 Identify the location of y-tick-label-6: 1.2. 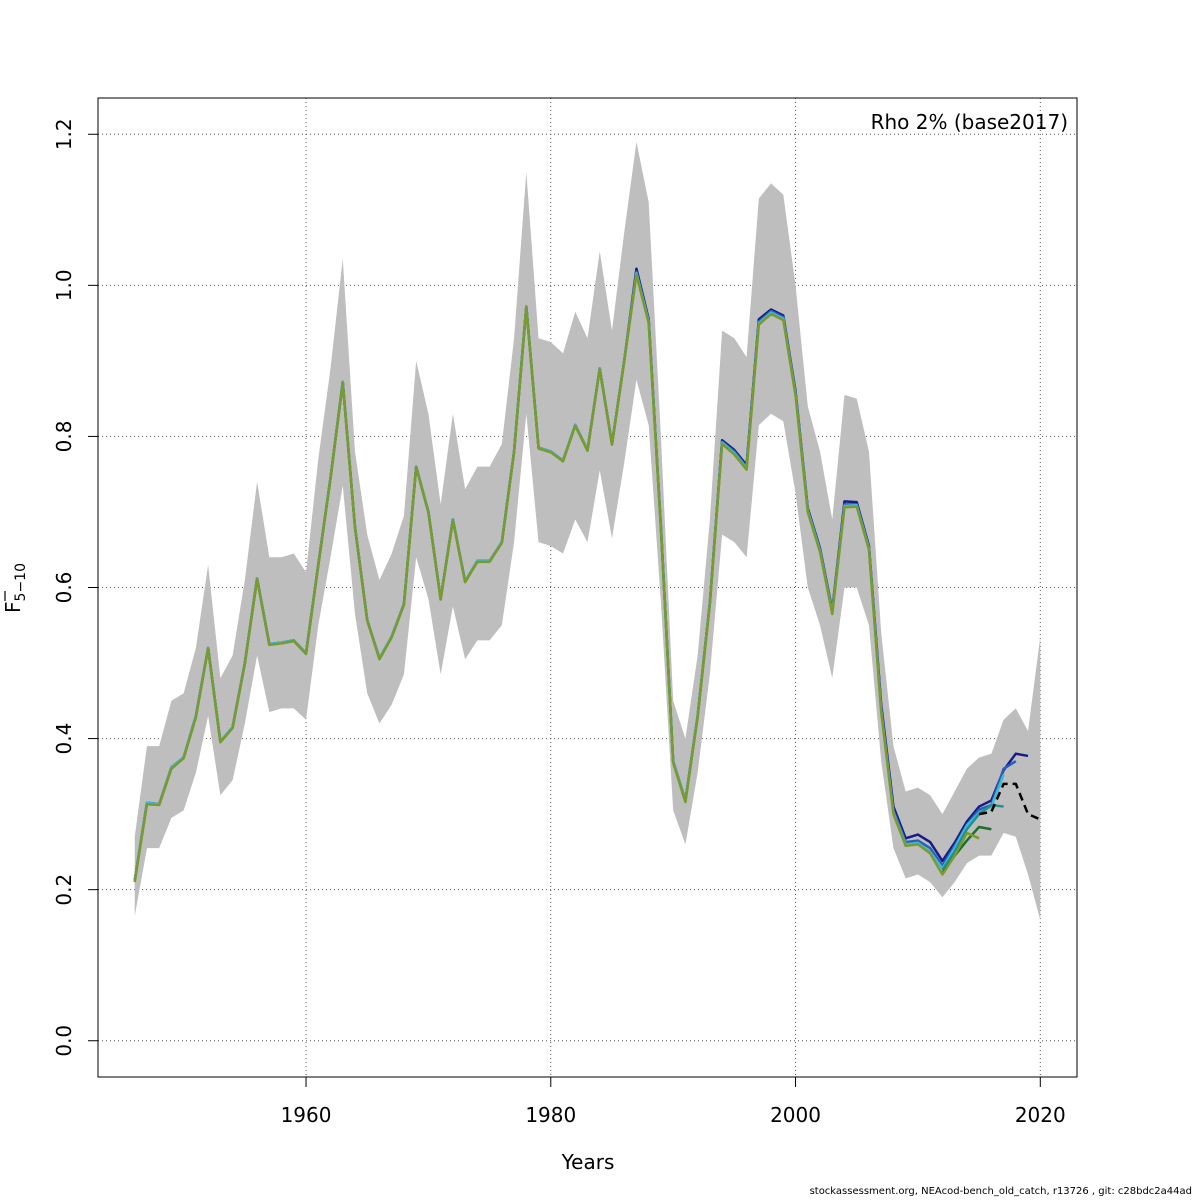
(64, 134).